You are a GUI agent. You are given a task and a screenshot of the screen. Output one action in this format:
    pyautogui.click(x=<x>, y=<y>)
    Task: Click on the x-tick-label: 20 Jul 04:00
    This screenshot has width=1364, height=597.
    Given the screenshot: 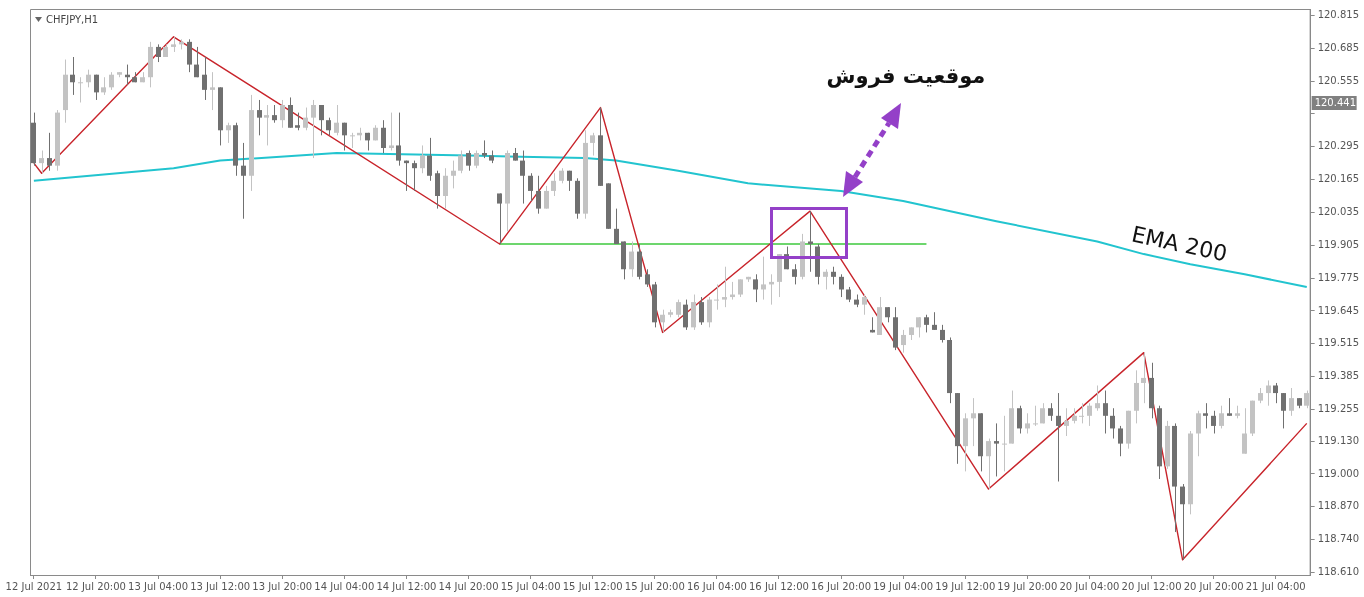 What is the action you would take?
    pyautogui.click(x=1089, y=586)
    